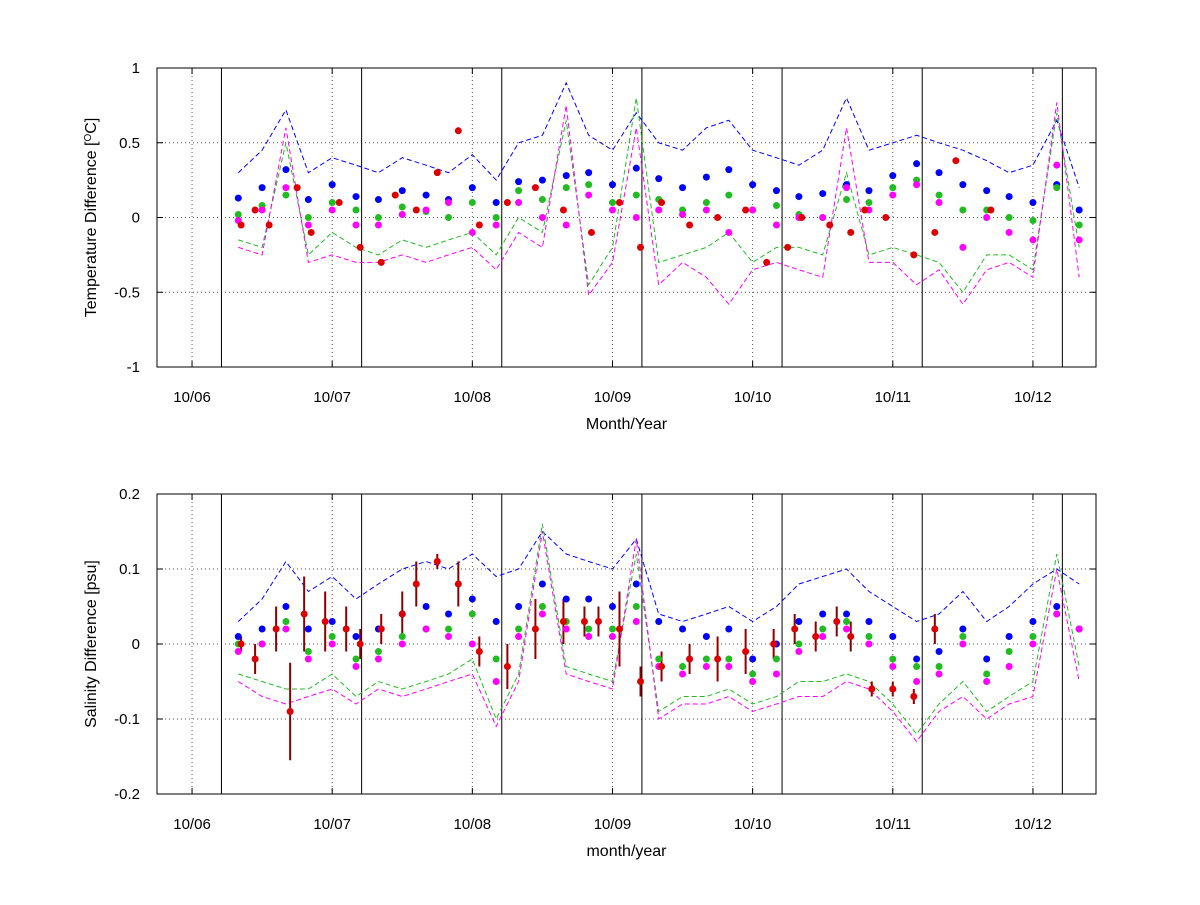  Describe the element at coordinates (192, 824) in the screenshot. I see `x-tick-label: 10/06` at that location.